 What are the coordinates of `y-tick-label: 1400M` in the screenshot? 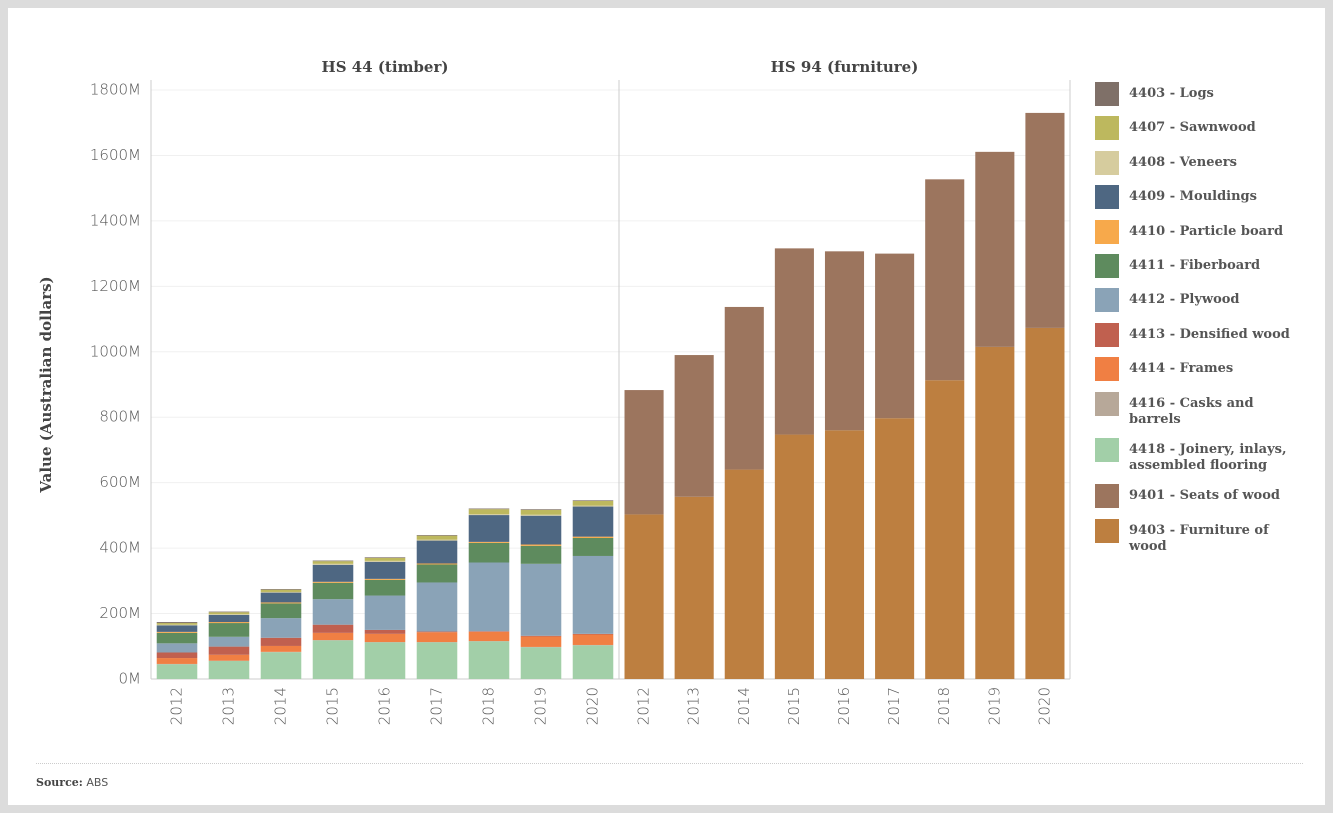 It's located at (115, 220).